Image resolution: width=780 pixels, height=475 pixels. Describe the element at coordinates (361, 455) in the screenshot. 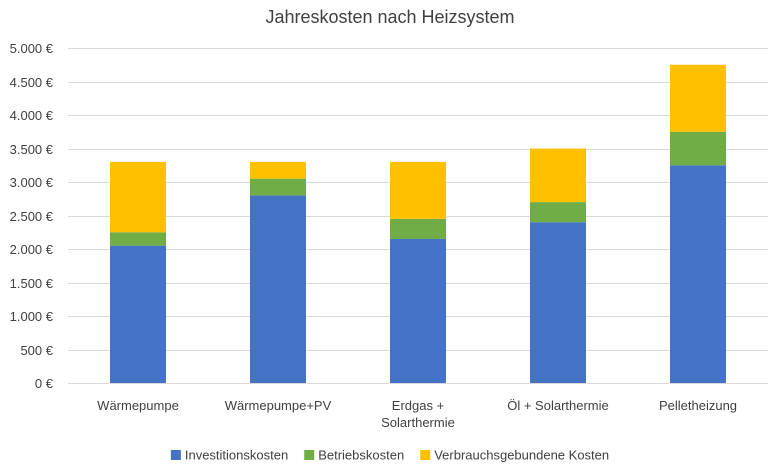

I see `legend-label: Betriebskosten` at that location.